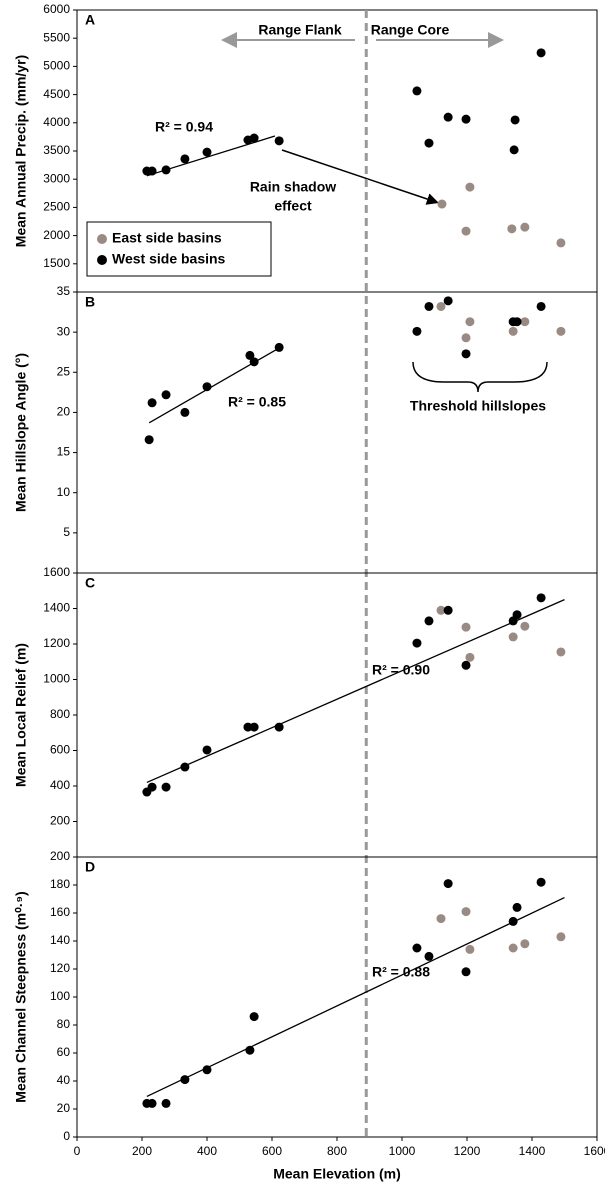 This screenshot has width=605, height=1190. Describe the element at coordinates (64, 492) in the screenshot. I see `y-tick-label: 10` at that location.